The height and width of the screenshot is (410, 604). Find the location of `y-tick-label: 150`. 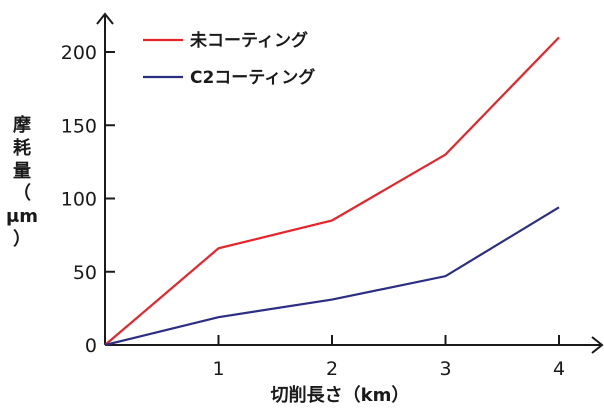

y-tick-label: 150 is located at coordinates (79, 126).